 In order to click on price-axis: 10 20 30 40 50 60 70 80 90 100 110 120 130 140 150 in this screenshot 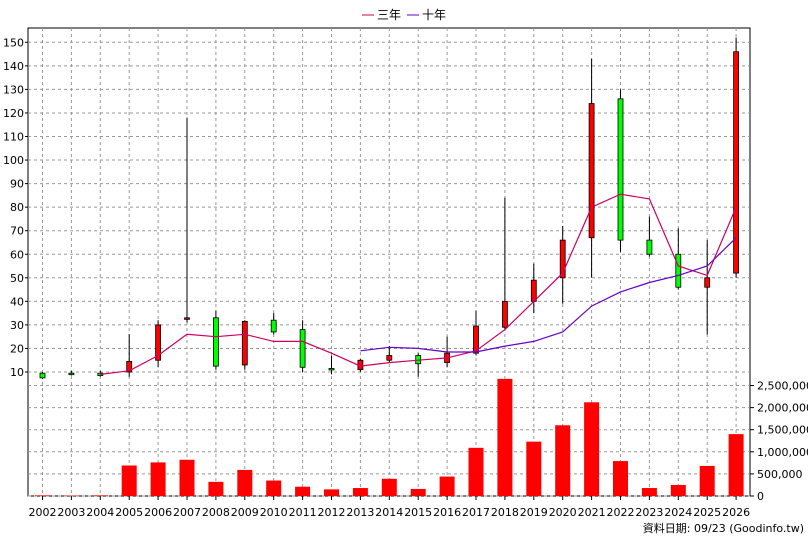, I will do `click(15, 207)`.